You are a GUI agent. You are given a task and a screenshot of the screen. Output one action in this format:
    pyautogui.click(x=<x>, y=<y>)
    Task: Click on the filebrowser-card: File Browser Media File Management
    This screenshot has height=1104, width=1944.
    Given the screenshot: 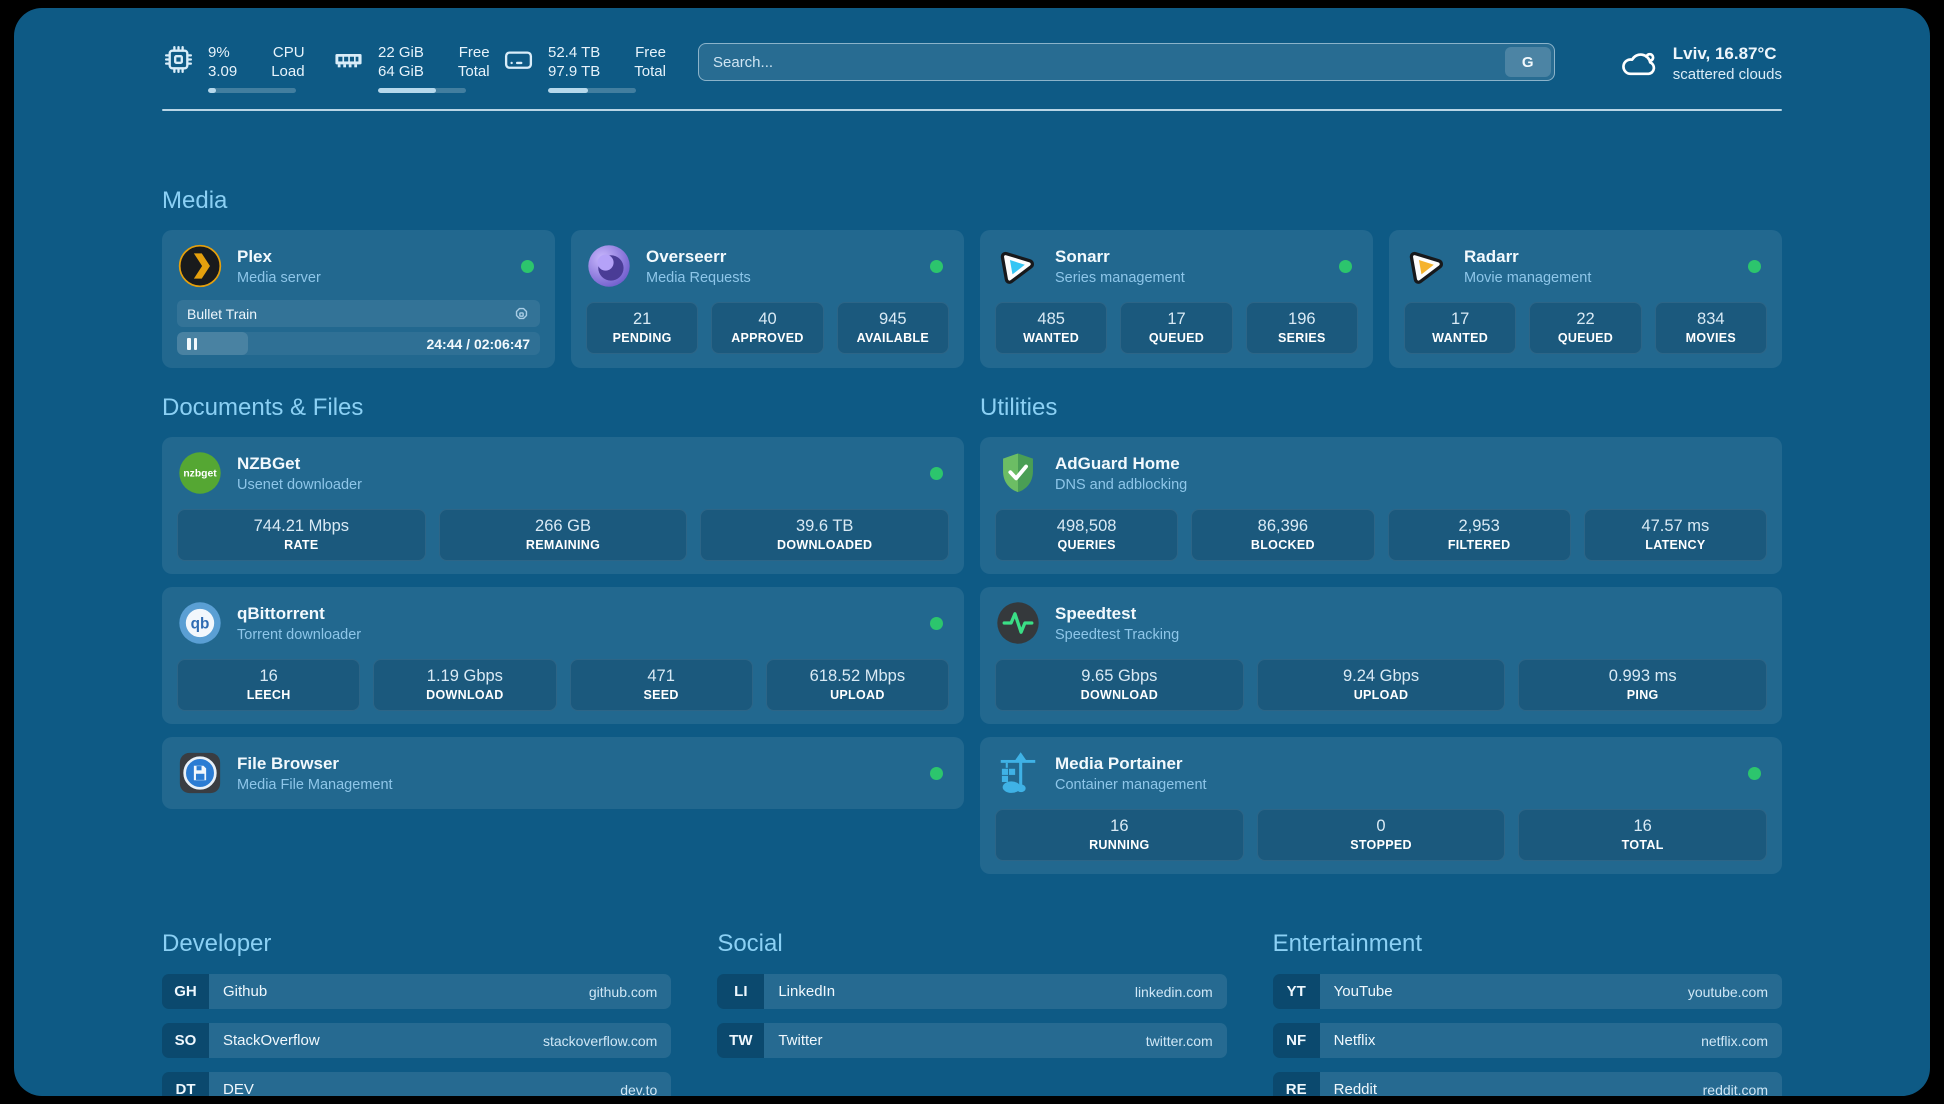 What is the action you would take?
    pyautogui.click(x=563, y=773)
    